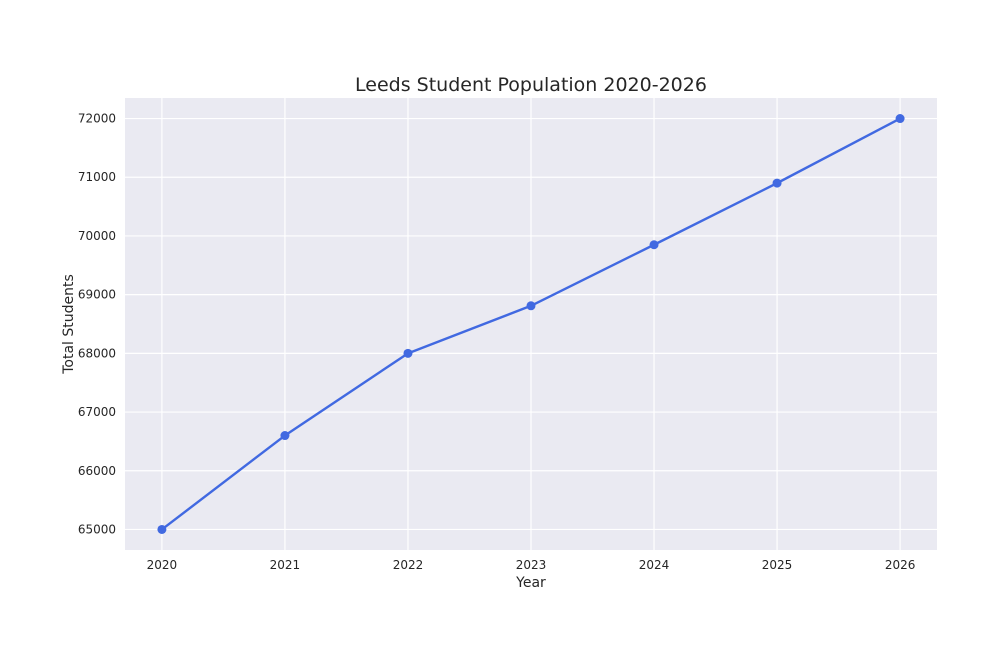 This screenshot has width=1000, height=667. Describe the element at coordinates (97, 412) in the screenshot. I see `y-tick-label: 67000` at that location.